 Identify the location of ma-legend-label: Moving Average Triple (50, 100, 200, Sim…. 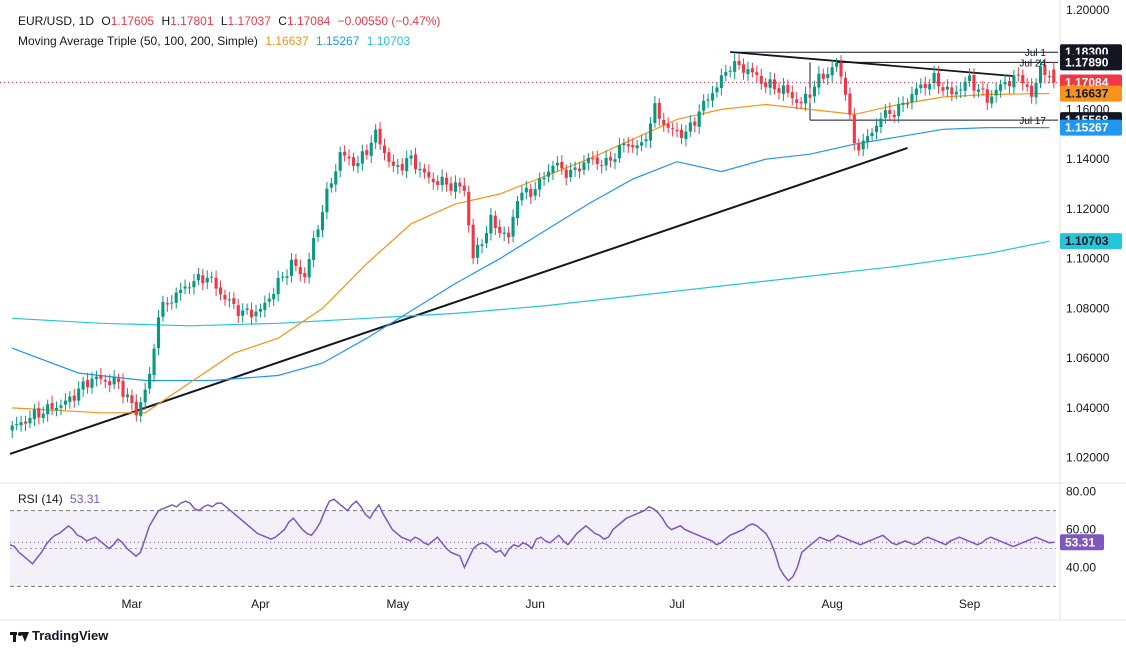
(138, 41).